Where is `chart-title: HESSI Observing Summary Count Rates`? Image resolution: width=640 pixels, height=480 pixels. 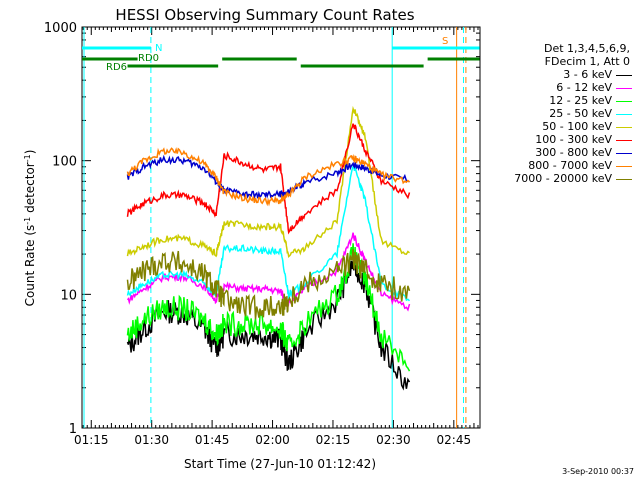 chart-title: HESSI Observing Summary Count Rates is located at coordinates (264, 15).